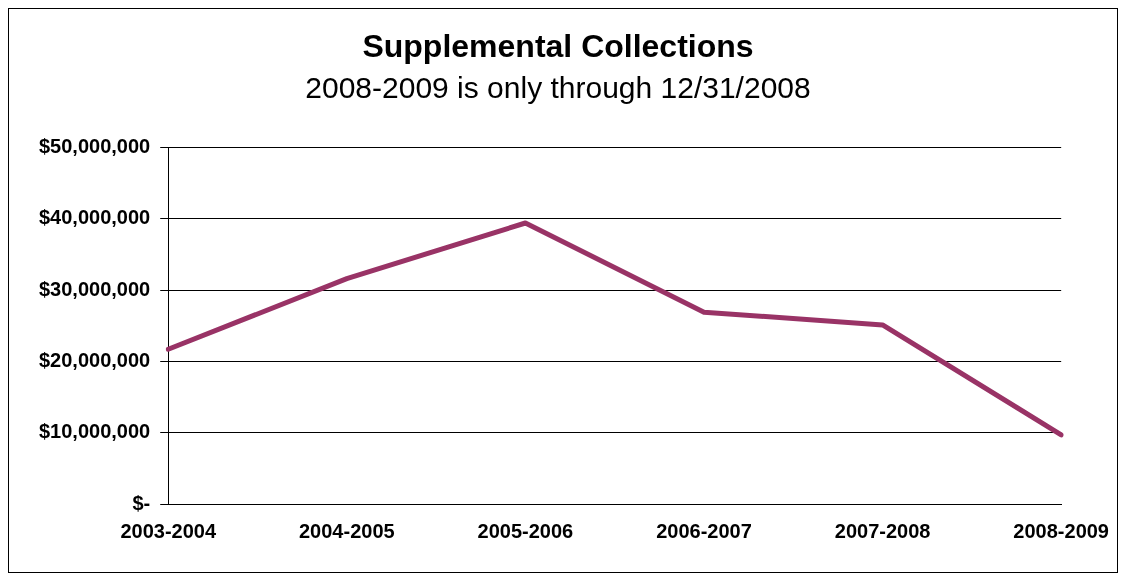  Describe the element at coordinates (1061, 530) in the screenshot. I see `x-tick-label: 2008-2009` at that location.